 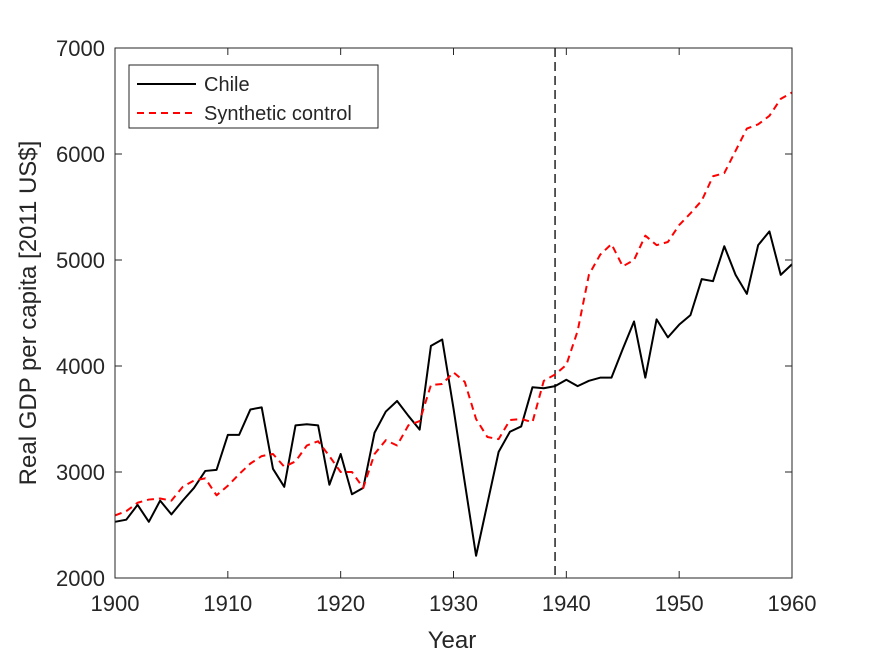 I want to click on y-tick-label: 4000, so click(x=80, y=366).